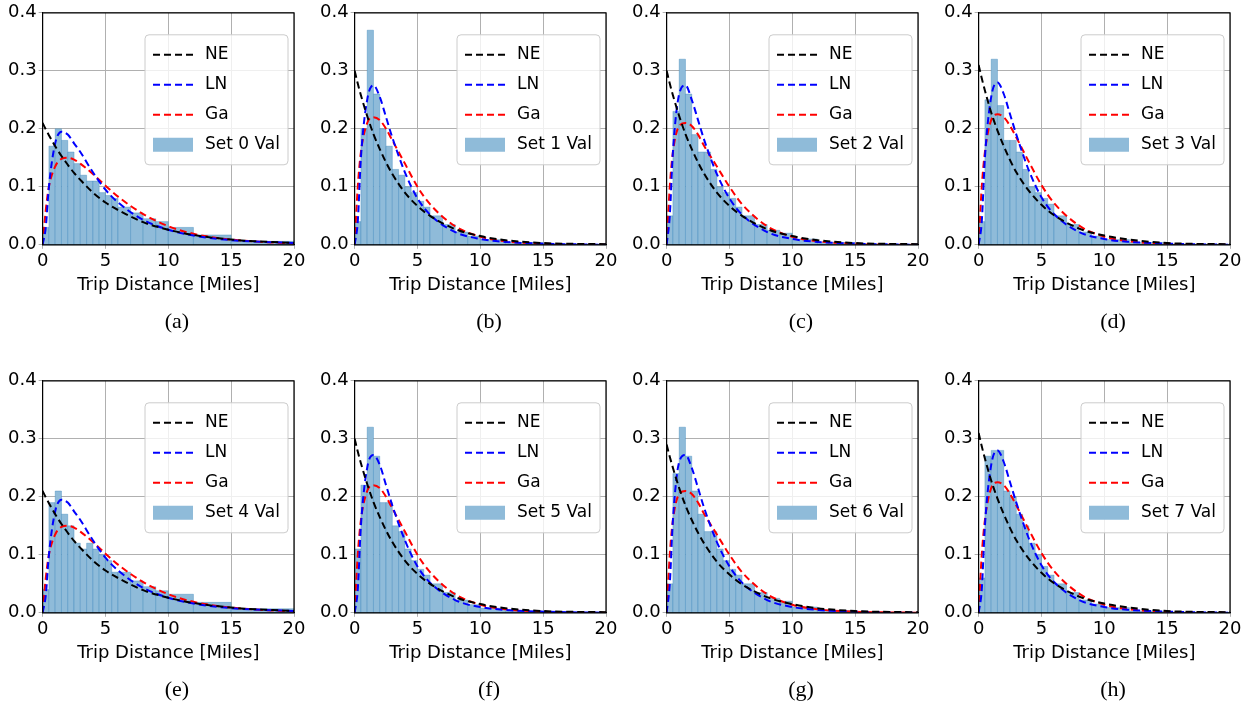 The width and height of the screenshot is (1251, 709). I want to click on text: (d), so click(1113, 321).